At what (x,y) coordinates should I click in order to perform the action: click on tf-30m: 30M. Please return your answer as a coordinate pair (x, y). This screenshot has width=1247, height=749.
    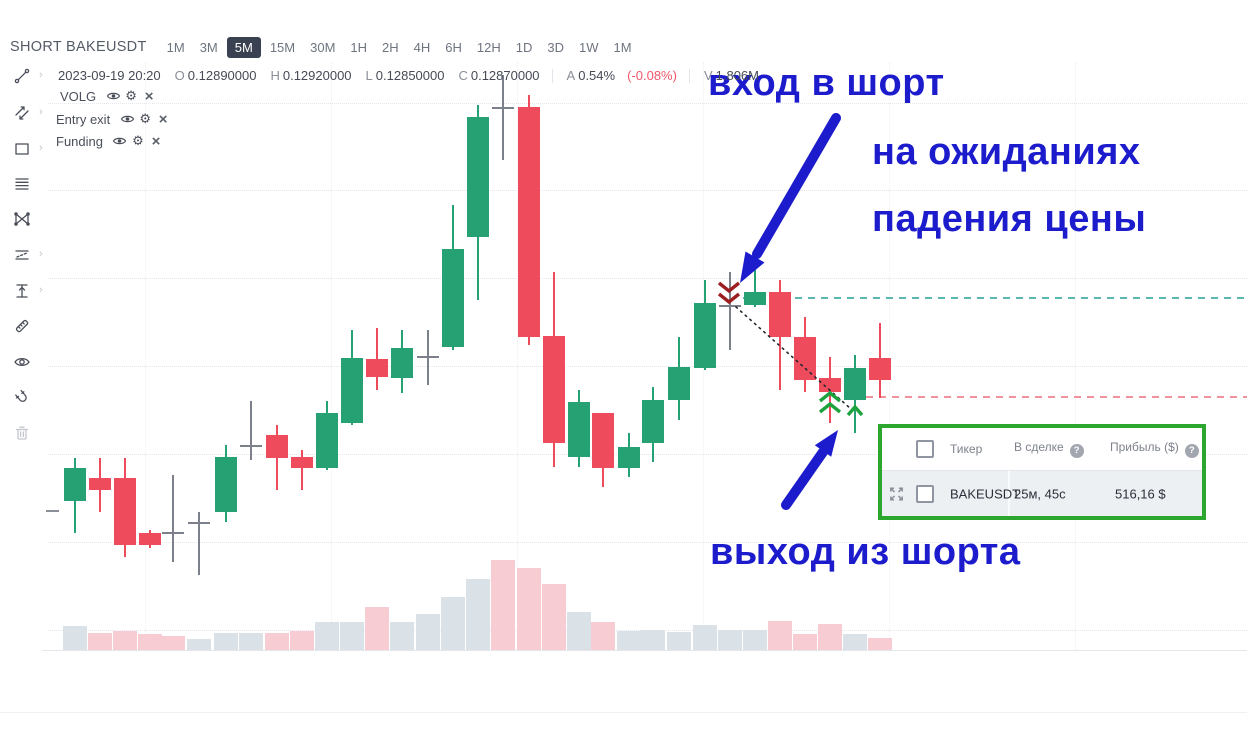
    Looking at the image, I should click on (323, 47).